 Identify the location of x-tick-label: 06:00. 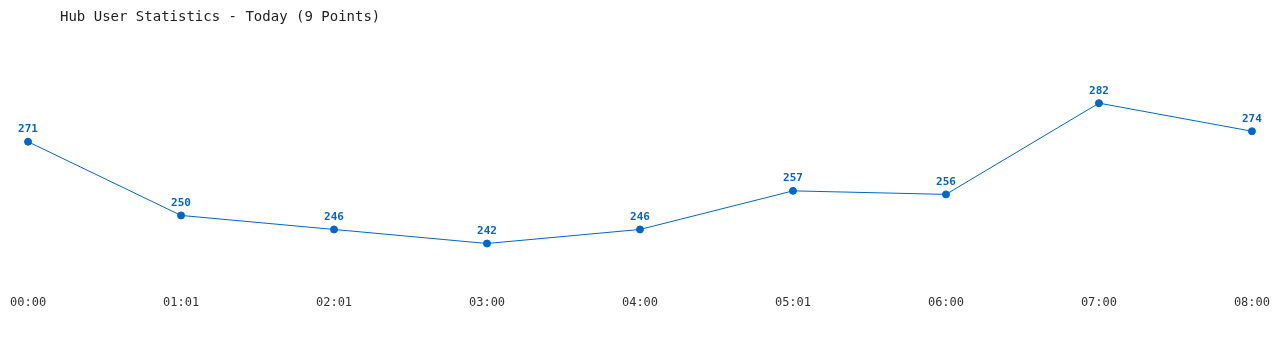
(946, 301).